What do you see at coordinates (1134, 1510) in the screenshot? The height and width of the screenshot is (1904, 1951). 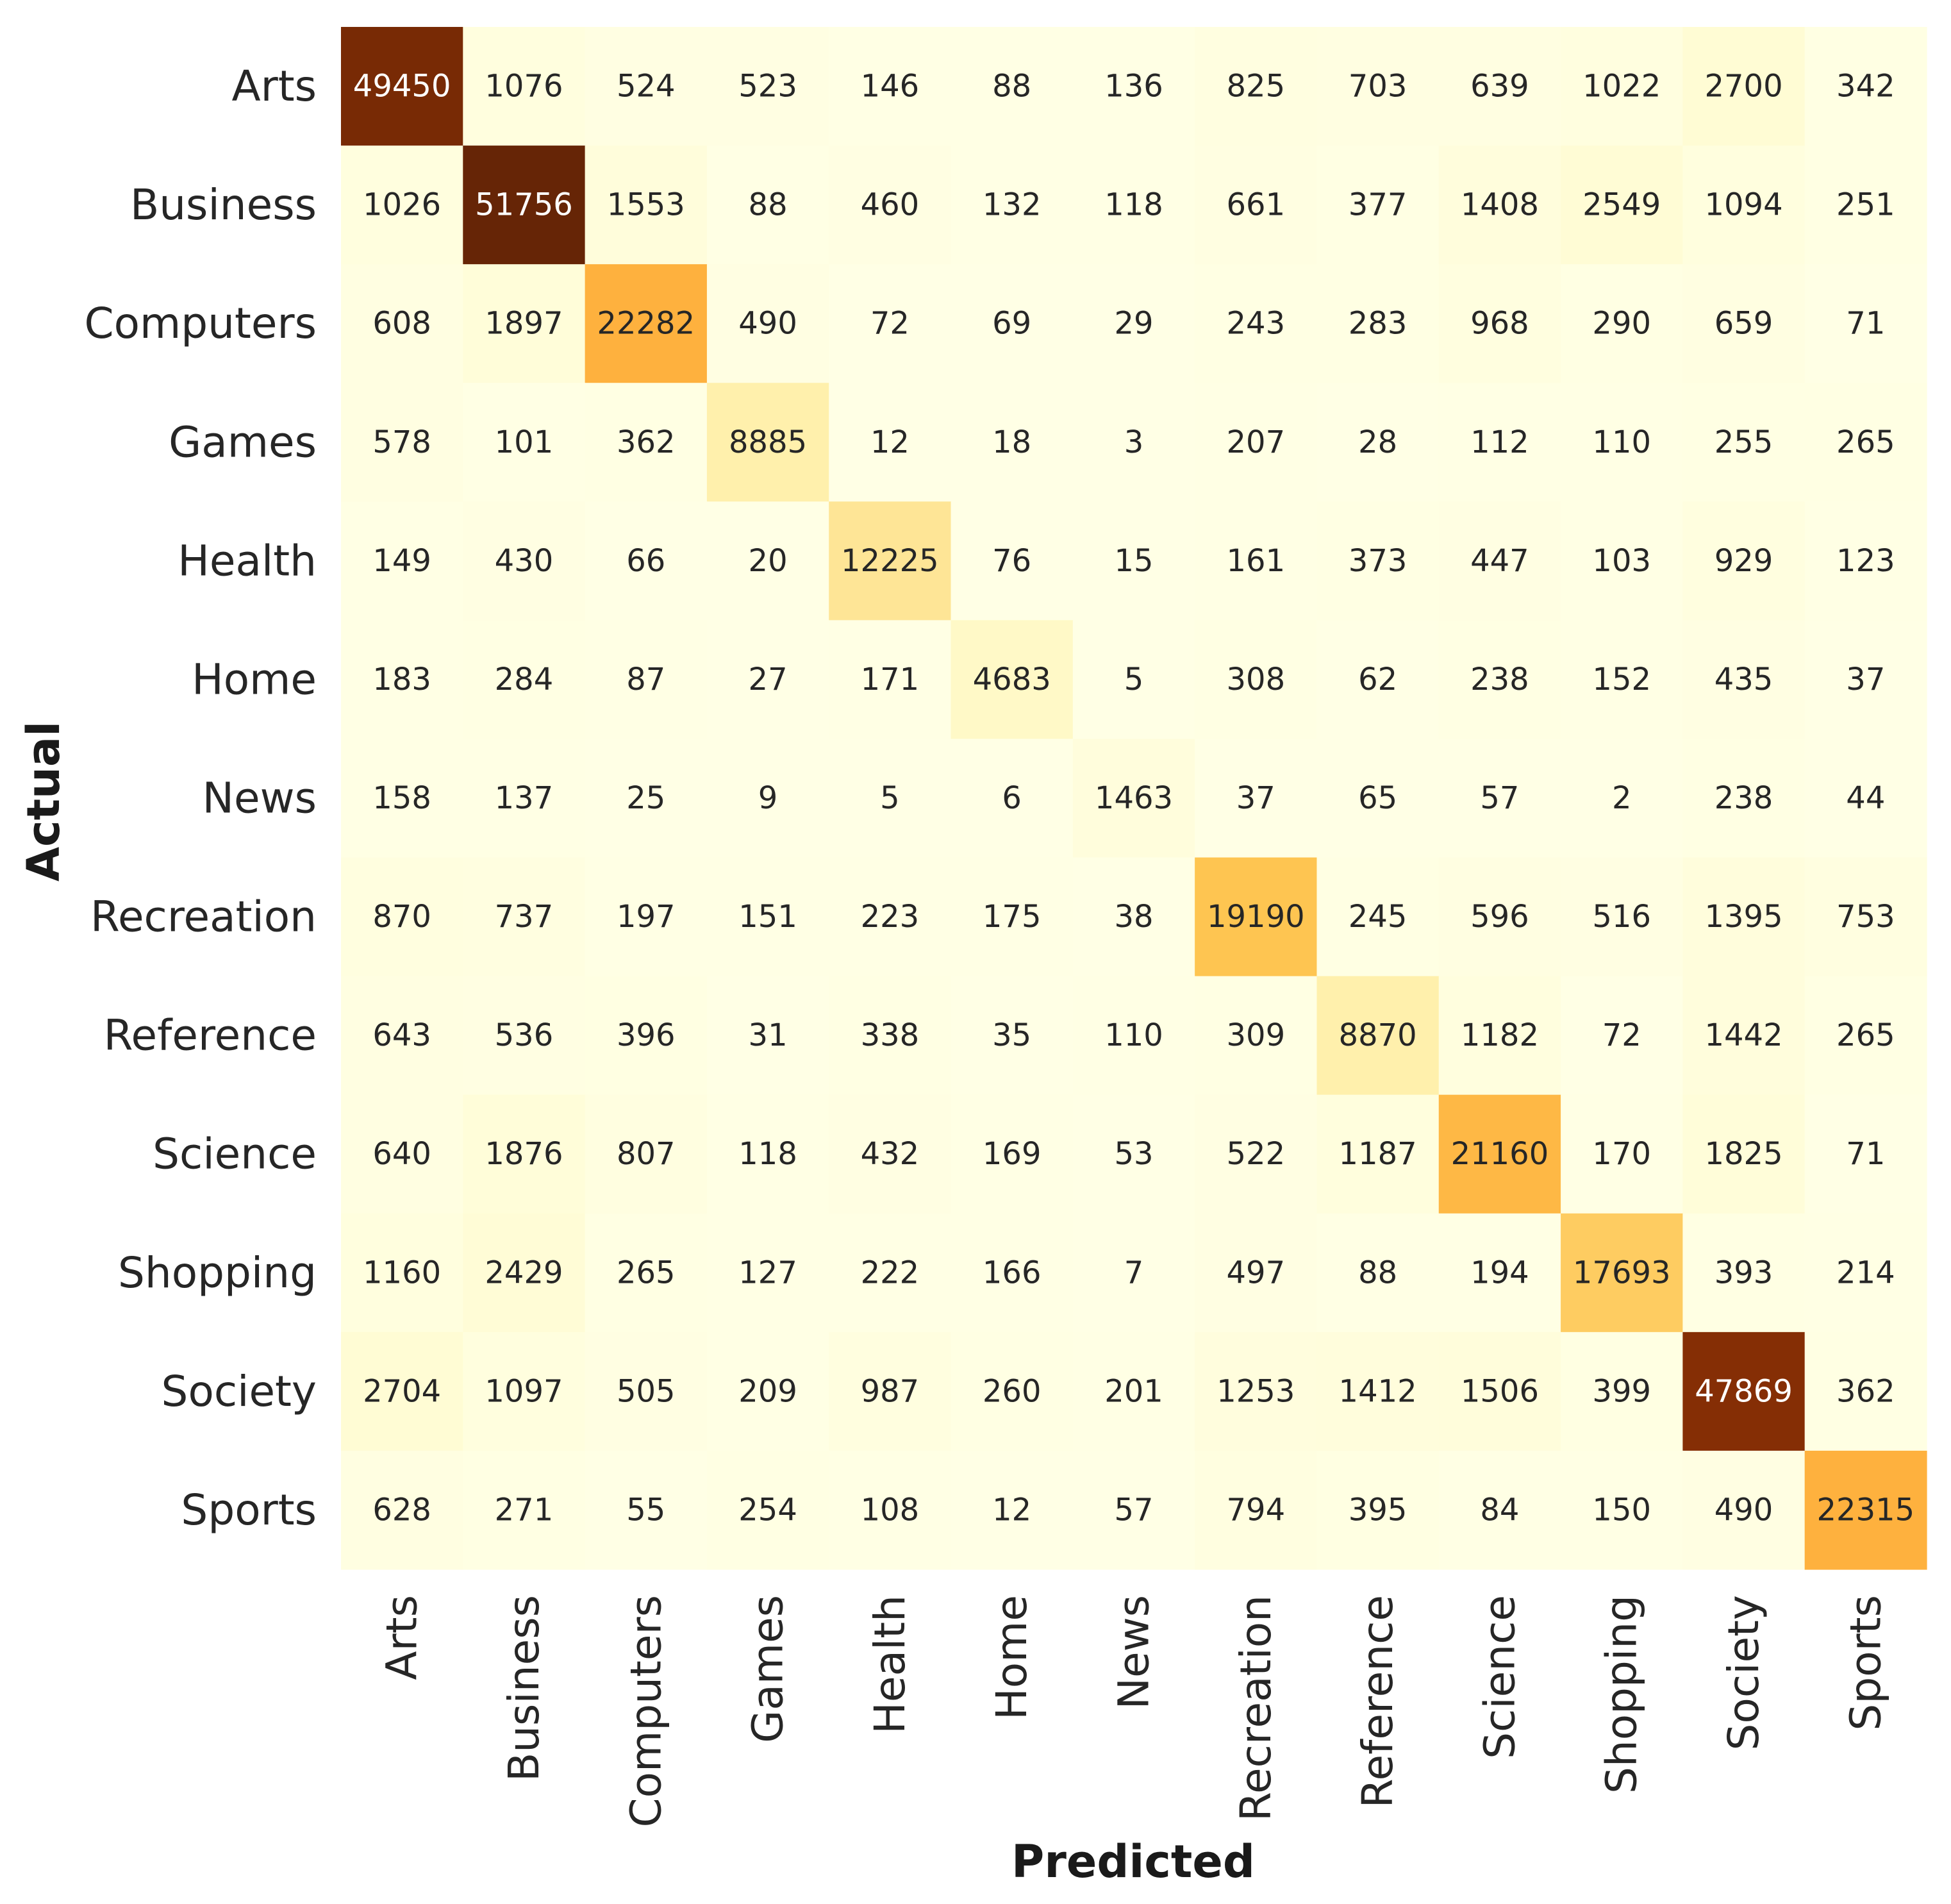 I see `heatmap-cell-sports-news` at bounding box center [1134, 1510].